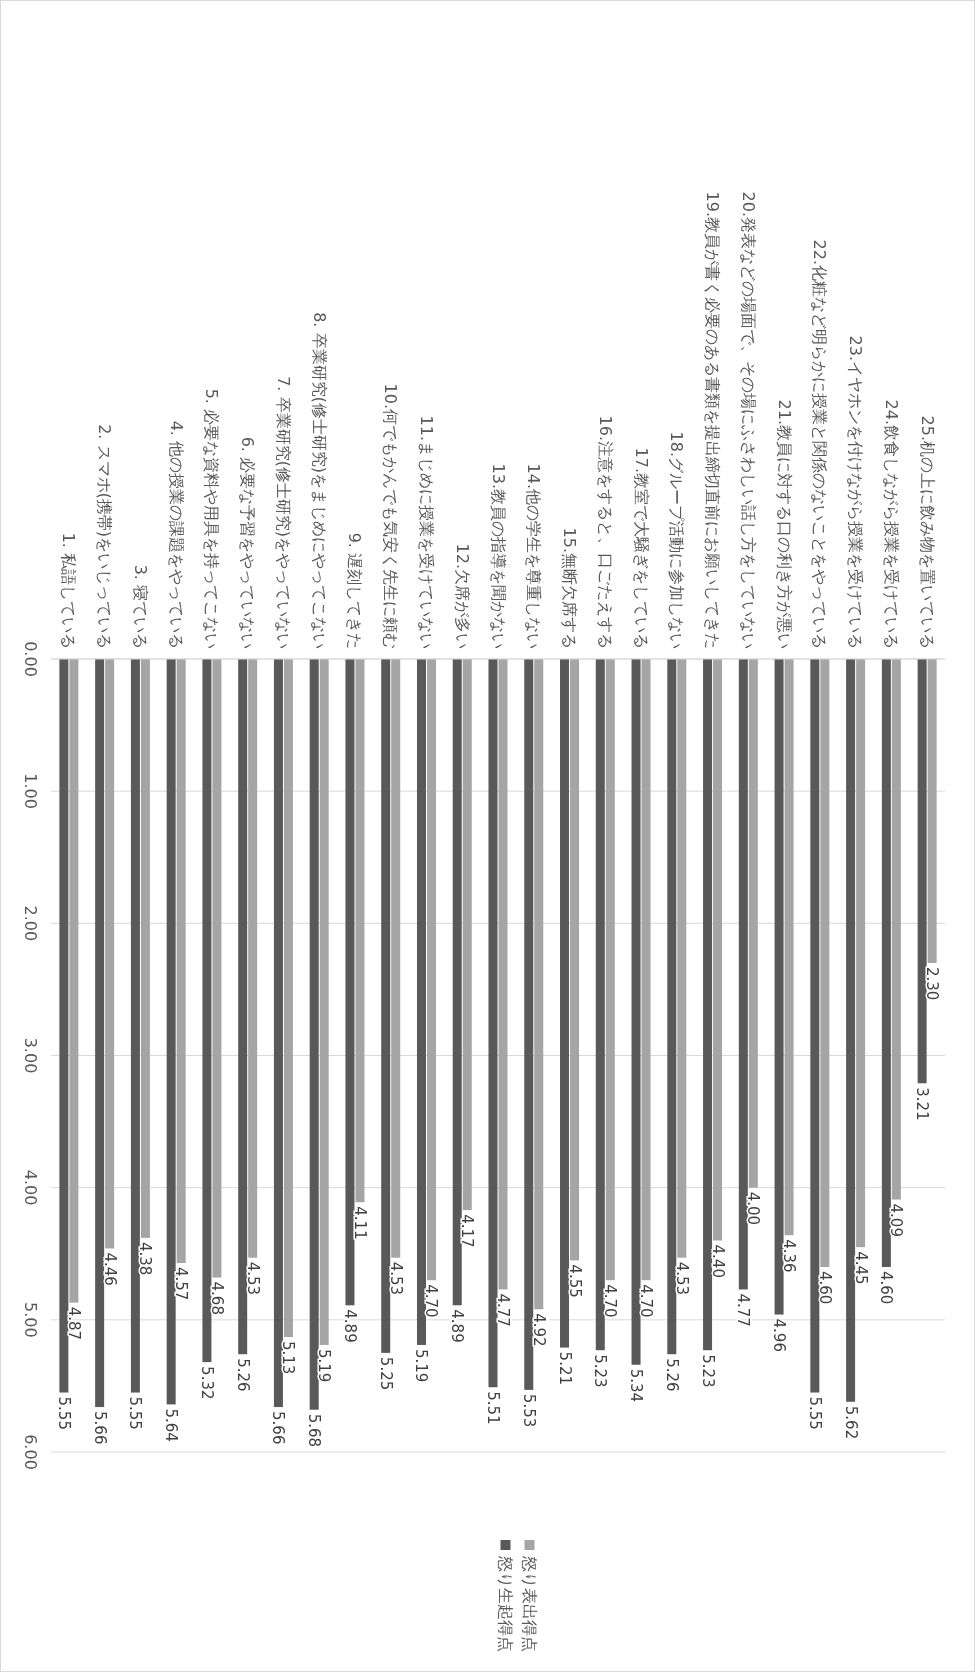 Image resolution: width=975 pixels, height=1672 pixels. What do you see at coordinates (856, 492) in the screenshot?
I see `x-tick-label: 23.イヤホンを付けながら授業を受けている` at bounding box center [856, 492].